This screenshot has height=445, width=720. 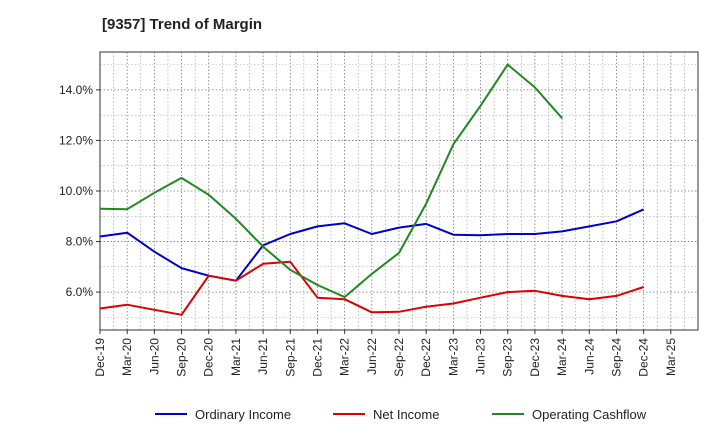 What do you see at coordinates (76, 191) in the screenshot?
I see `y-tick-label: 10.0%` at bounding box center [76, 191].